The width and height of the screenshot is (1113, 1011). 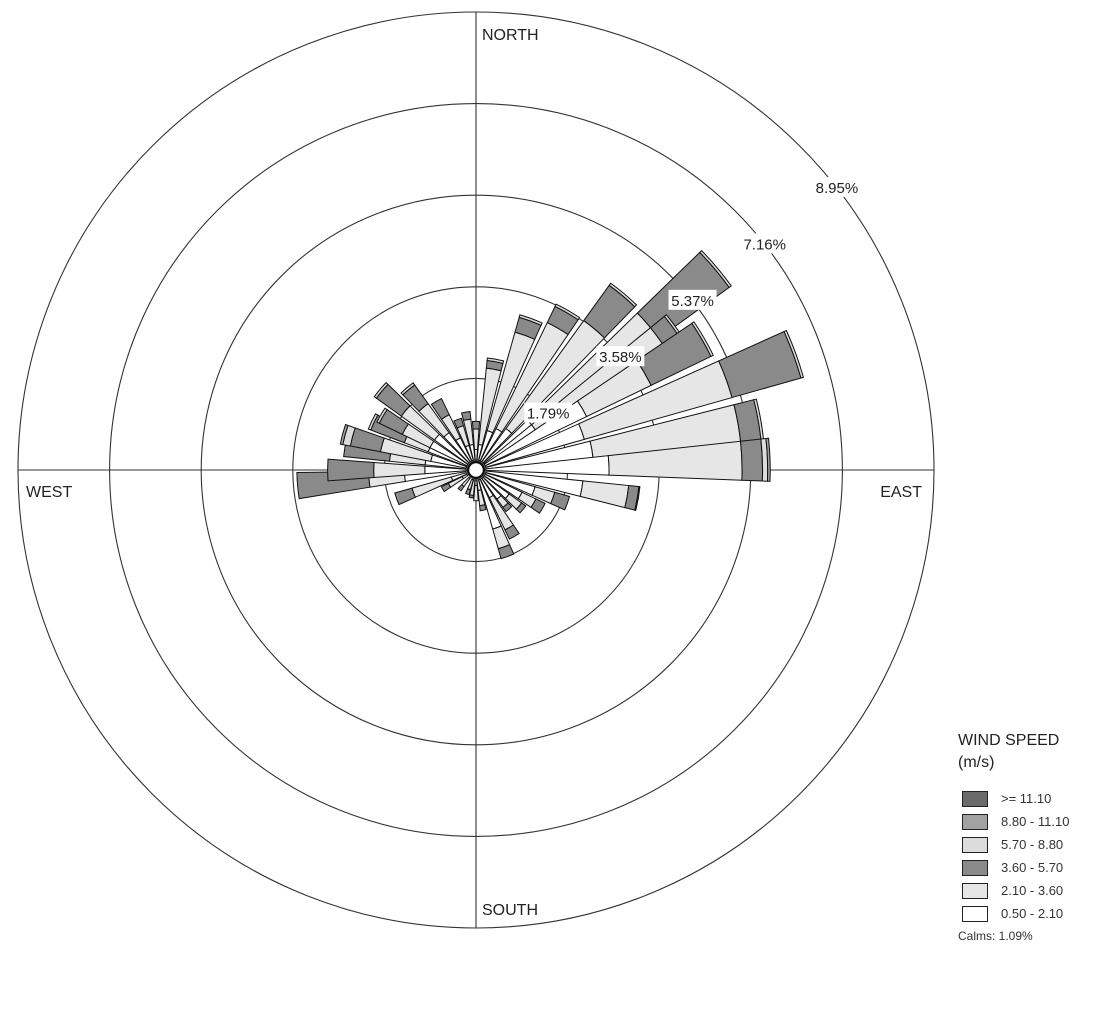 What do you see at coordinates (49, 492) in the screenshot?
I see `west-label: WEST` at bounding box center [49, 492].